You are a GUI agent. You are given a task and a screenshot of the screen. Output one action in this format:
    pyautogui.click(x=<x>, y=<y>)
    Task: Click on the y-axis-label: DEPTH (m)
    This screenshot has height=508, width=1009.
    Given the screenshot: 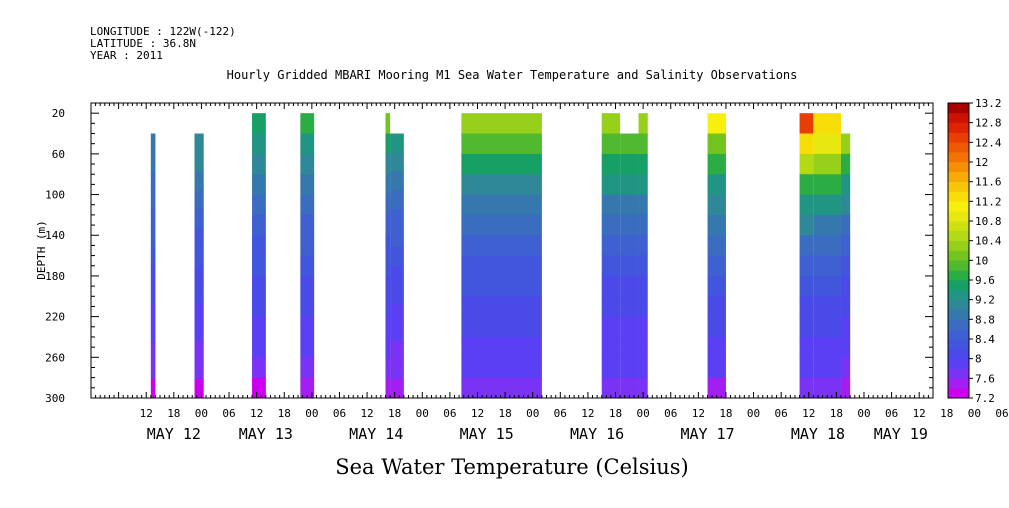 What is the action you would take?
    pyautogui.click(x=41, y=250)
    